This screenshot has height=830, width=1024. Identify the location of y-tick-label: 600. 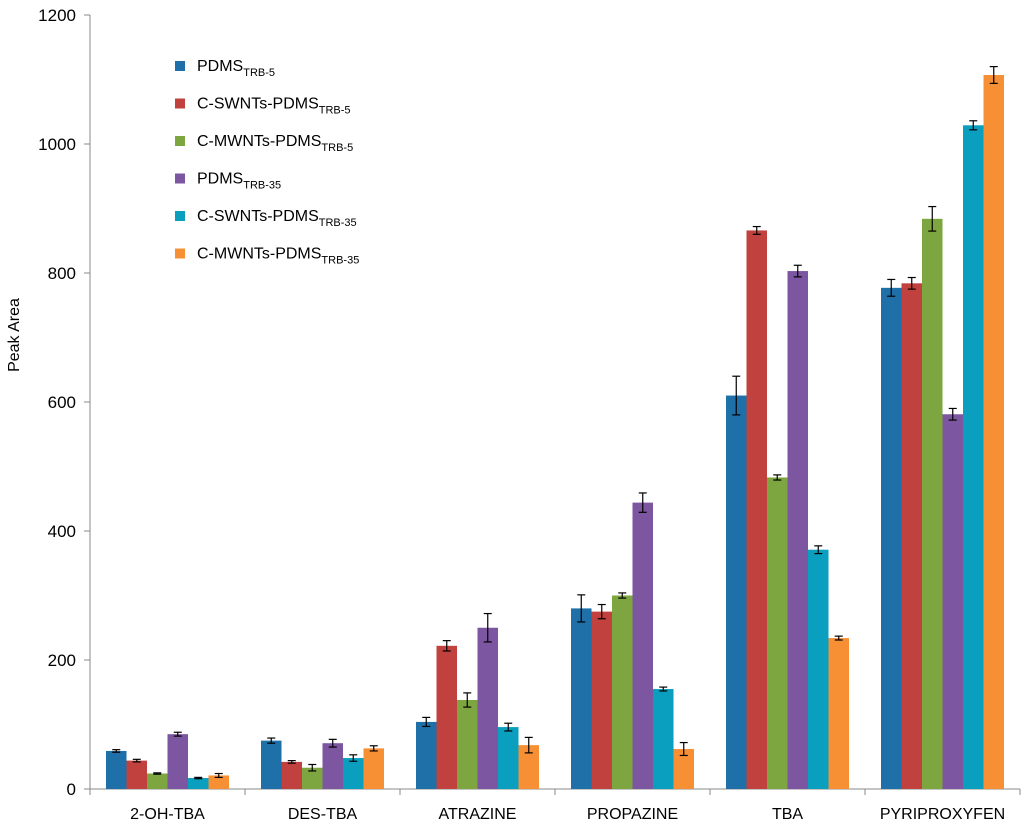
(62, 402).